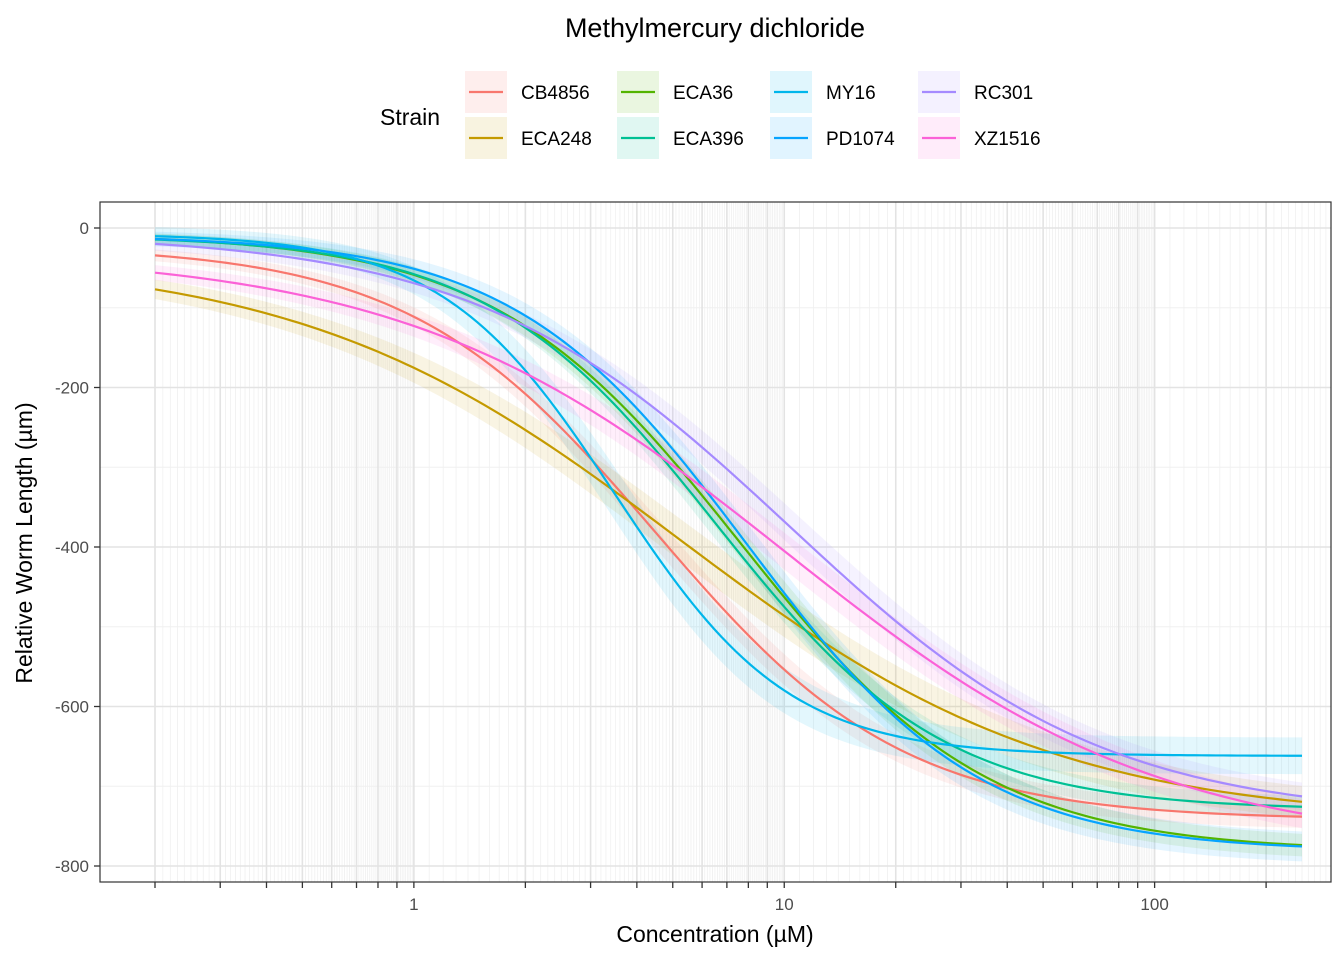  I want to click on y-axis-title: Relative Worm Length (µm), so click(24, 542).